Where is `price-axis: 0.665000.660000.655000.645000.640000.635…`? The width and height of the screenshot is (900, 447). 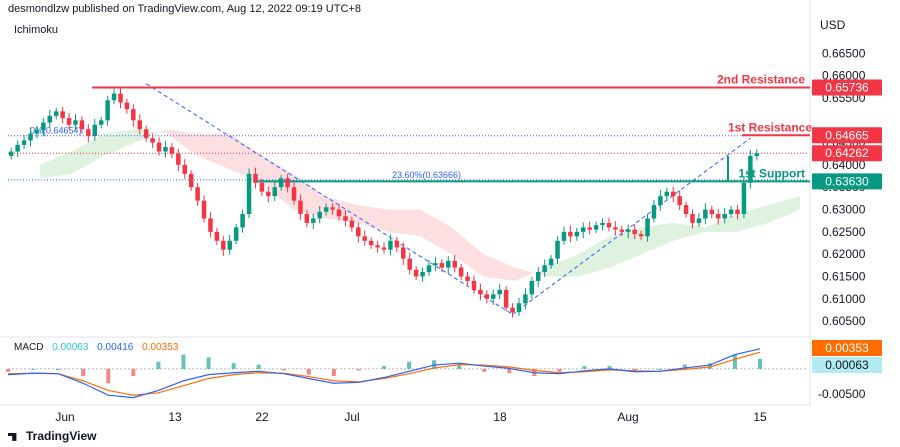 price-axis: 0.665000.660000.655000.645000.640000.635… is located at coordinates (847, 187).